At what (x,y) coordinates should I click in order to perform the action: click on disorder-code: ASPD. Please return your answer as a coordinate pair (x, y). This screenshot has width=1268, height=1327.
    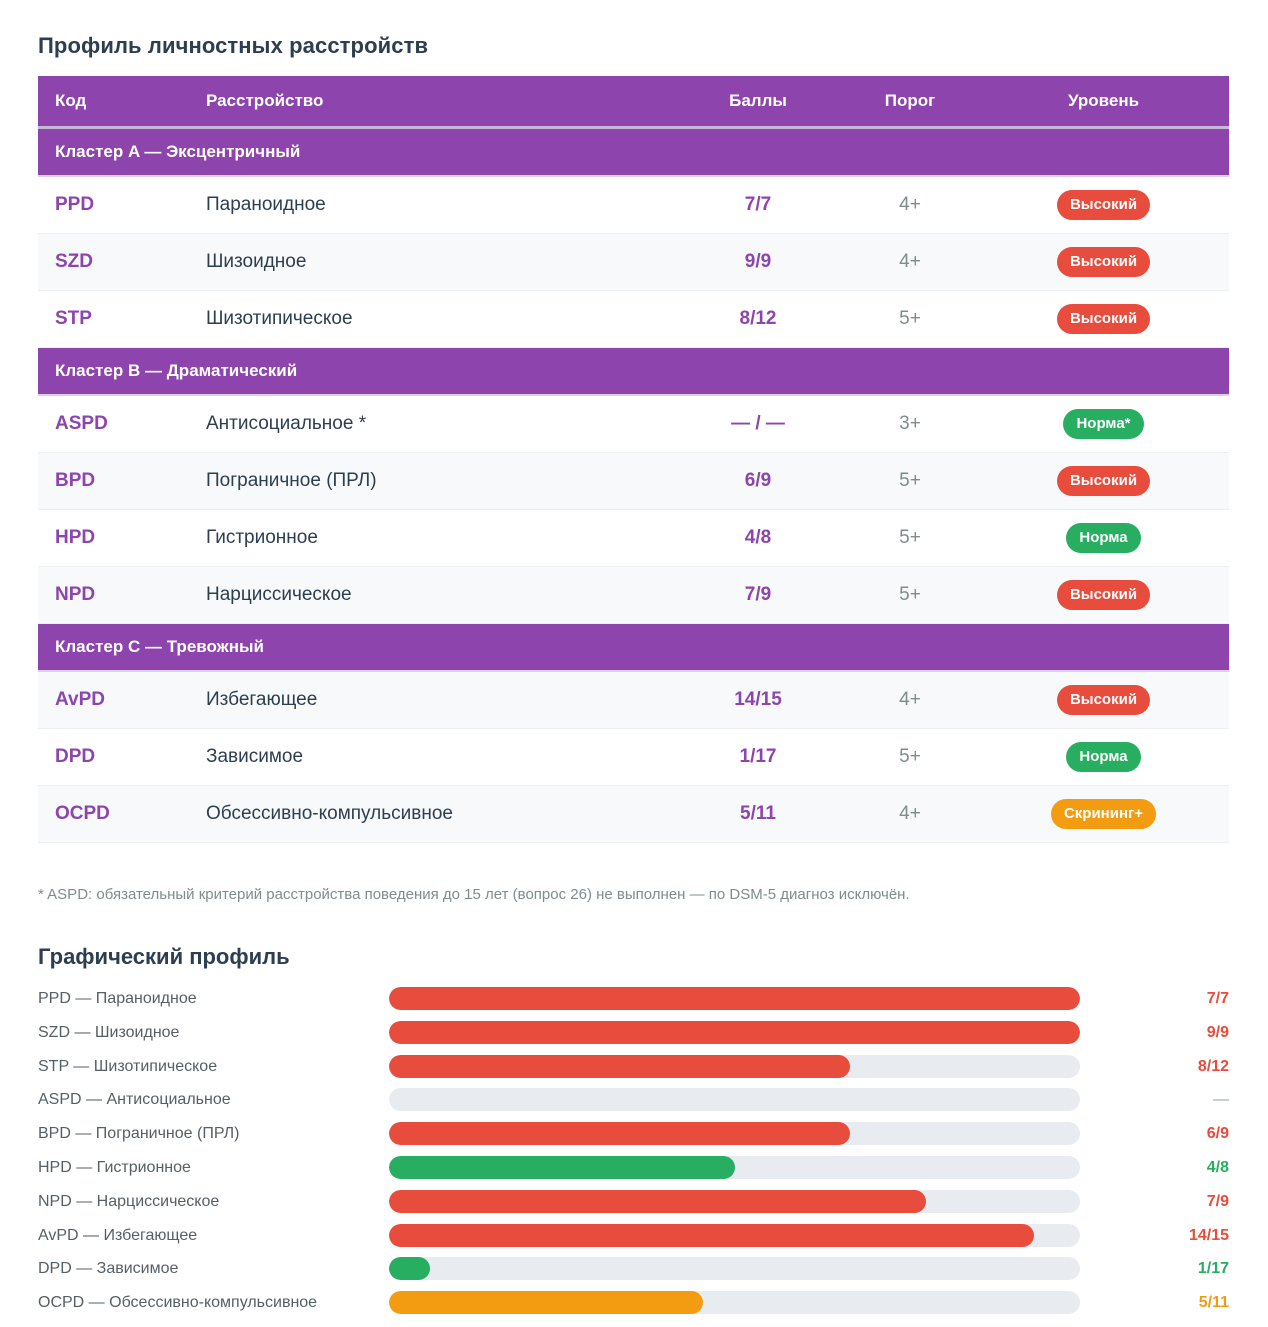
    Looking at the image, I should click on (122, 424).